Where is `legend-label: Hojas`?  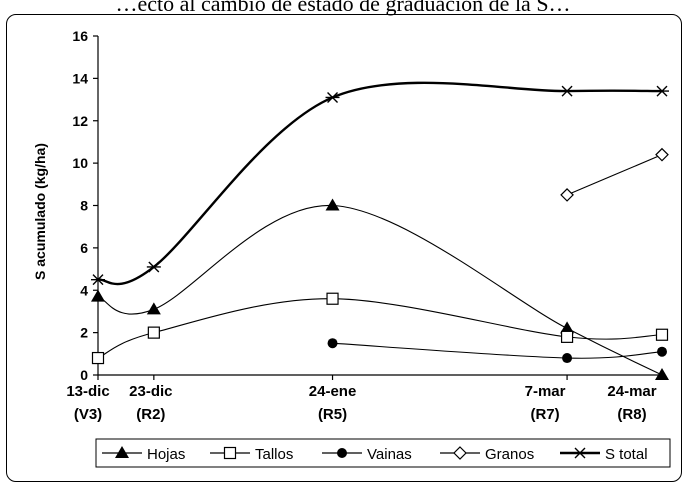
legend-label: Hojas is located at coordinates (166, 454).